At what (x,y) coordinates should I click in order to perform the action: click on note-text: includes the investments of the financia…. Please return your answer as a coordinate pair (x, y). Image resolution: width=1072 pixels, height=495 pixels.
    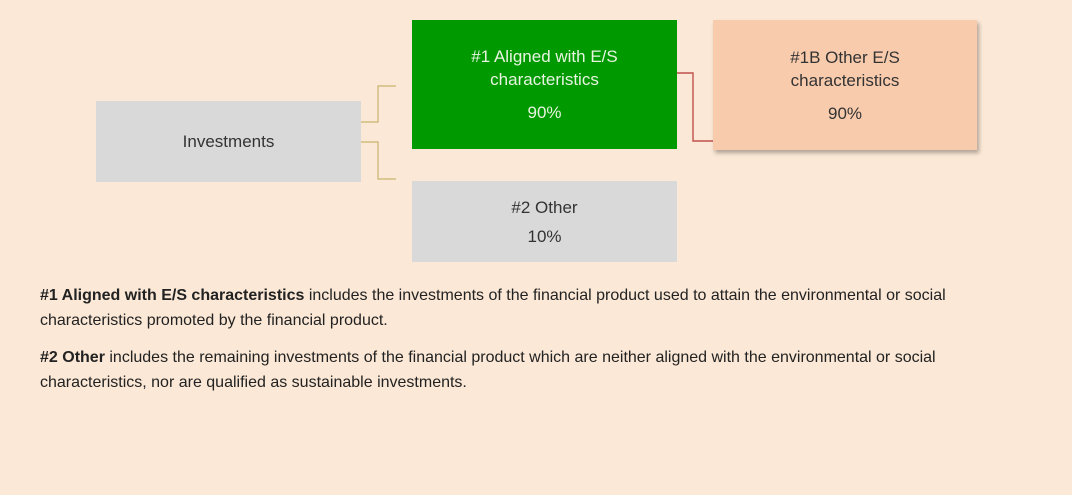
    Looking at the image, I should click on (493, 308).